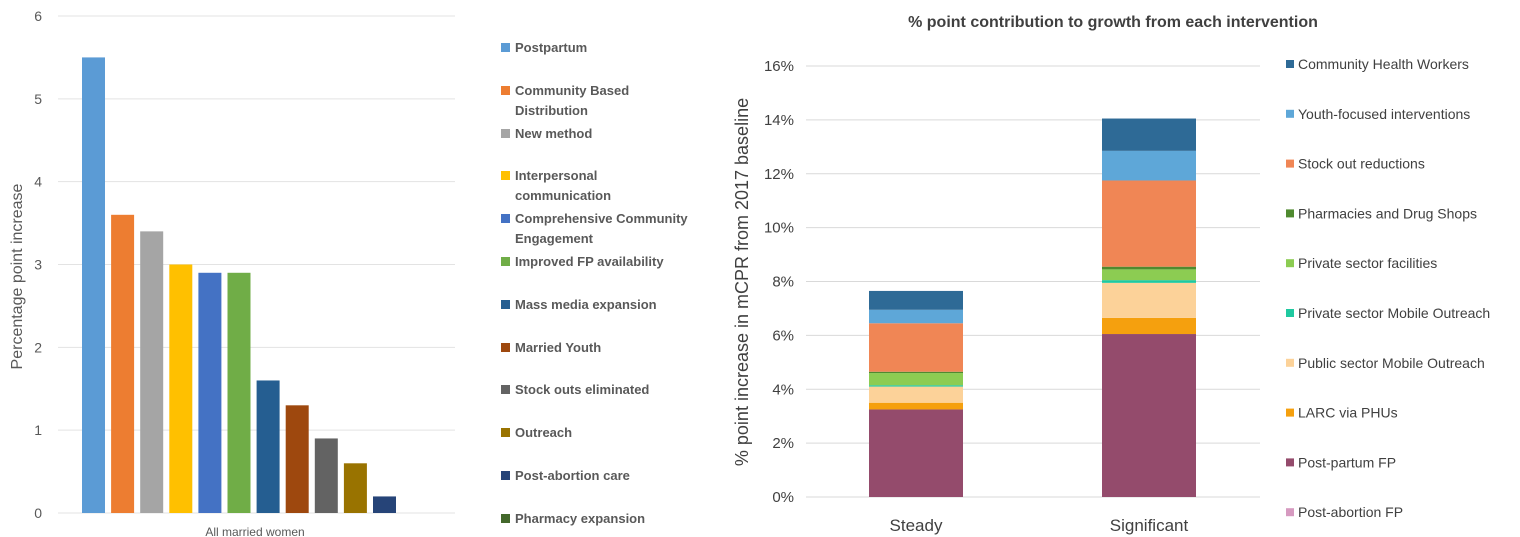 The width and height of the screenshot is (1520, 537). What do you see at coordinates (601, 218) in the screenshot?
I see `legend-label-line: Comprehensive Community` at bounding box center [601, 218].